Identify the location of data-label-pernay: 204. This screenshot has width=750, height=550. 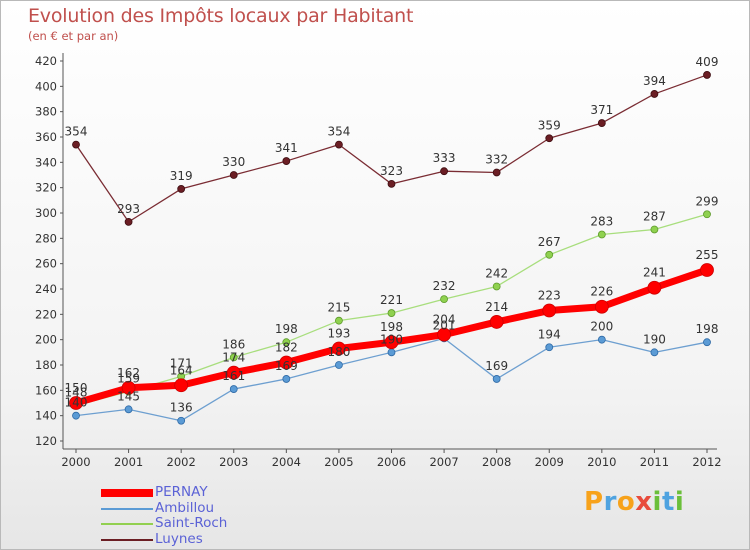
(444, 320).